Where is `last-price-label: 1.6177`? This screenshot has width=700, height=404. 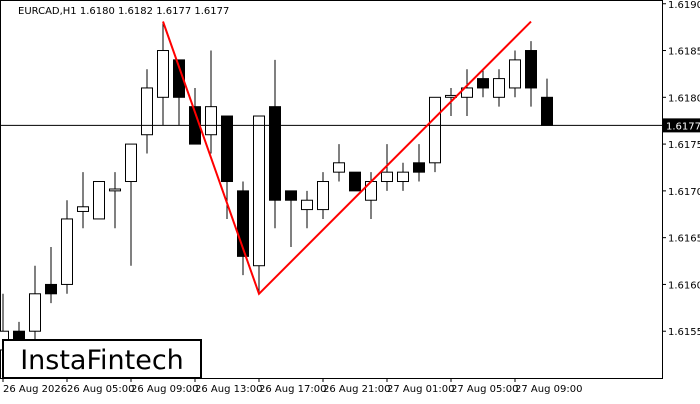
last-price-label: 1.6177 is located at coordinates (683, 126).